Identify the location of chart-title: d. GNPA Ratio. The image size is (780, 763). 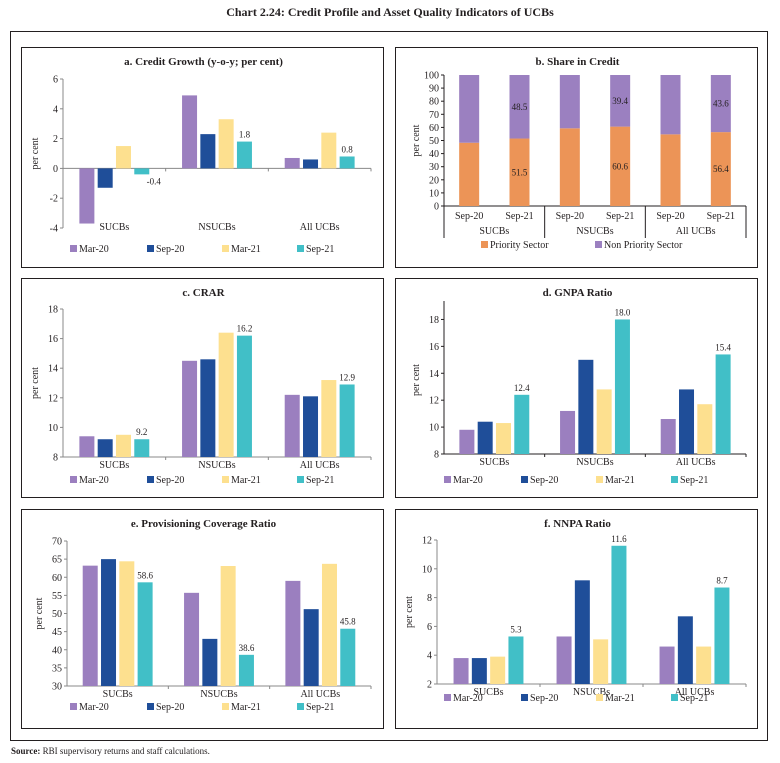
(578, 293).